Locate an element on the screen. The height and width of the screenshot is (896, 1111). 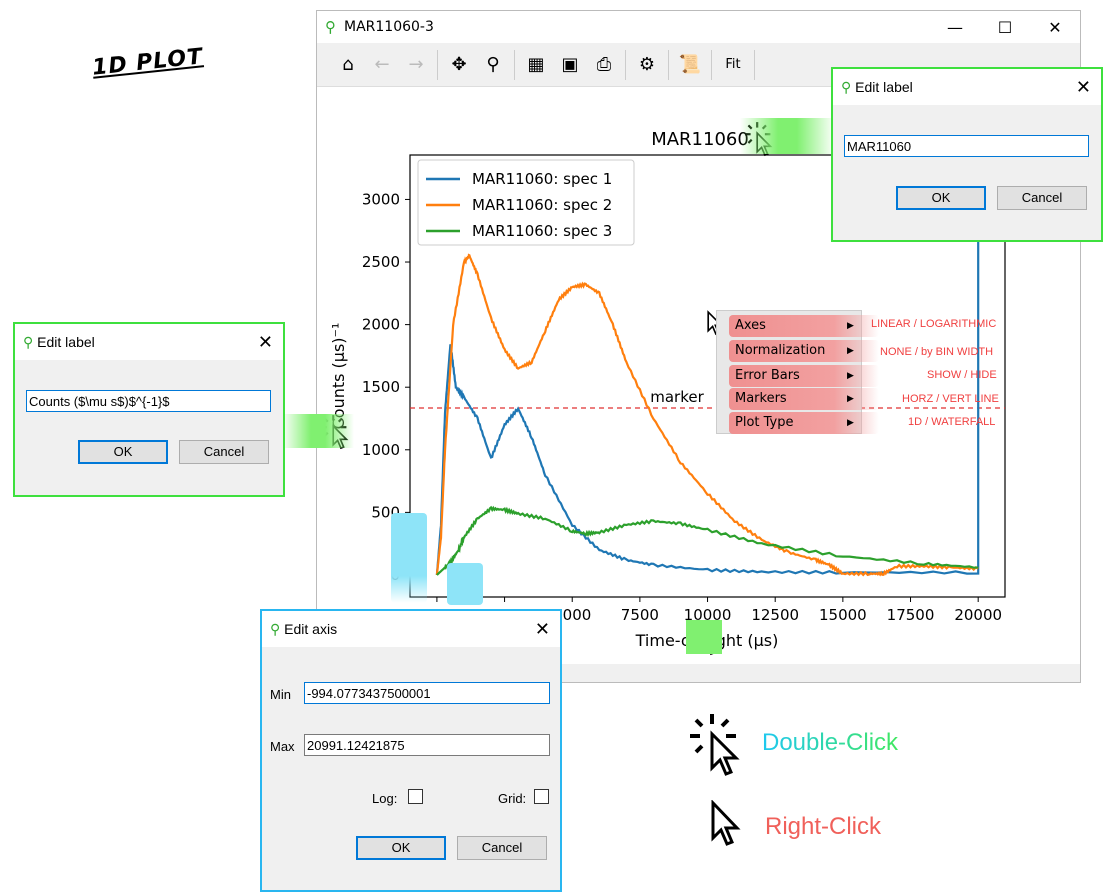
title-bar: ⚲ MAR11060-3 — ☐ ✕ is located at coordinates (698, 27).